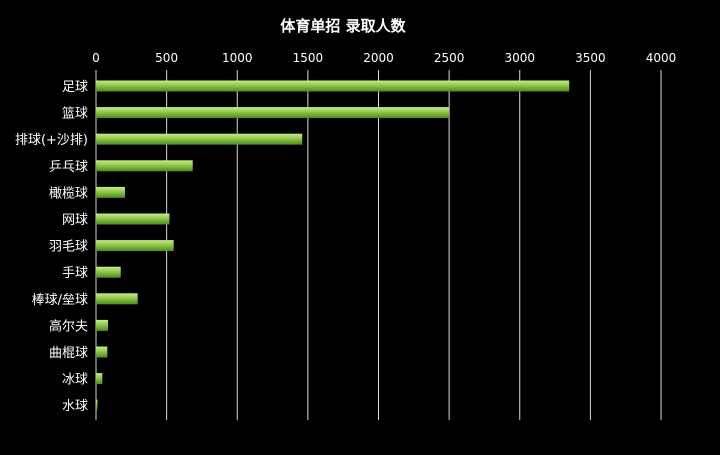 This screenshot has width=720, height=455. What do you see at coordinates (661, 58) in the screenshot?
I see `x-tick-label: 4000` at bounding box center [661, 58].